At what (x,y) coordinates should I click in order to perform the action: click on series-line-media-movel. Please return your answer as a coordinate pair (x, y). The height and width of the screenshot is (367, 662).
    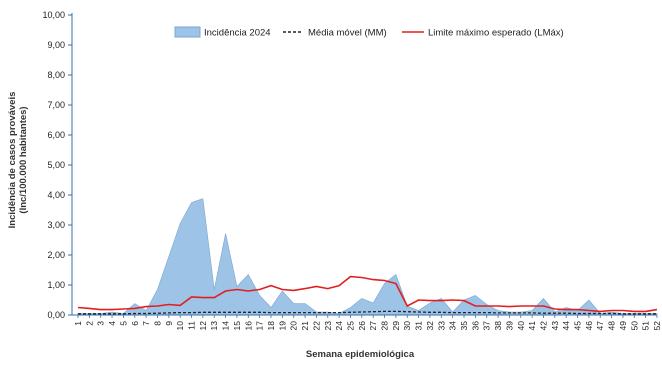
    Looking at the image, I should click on (367, 312).